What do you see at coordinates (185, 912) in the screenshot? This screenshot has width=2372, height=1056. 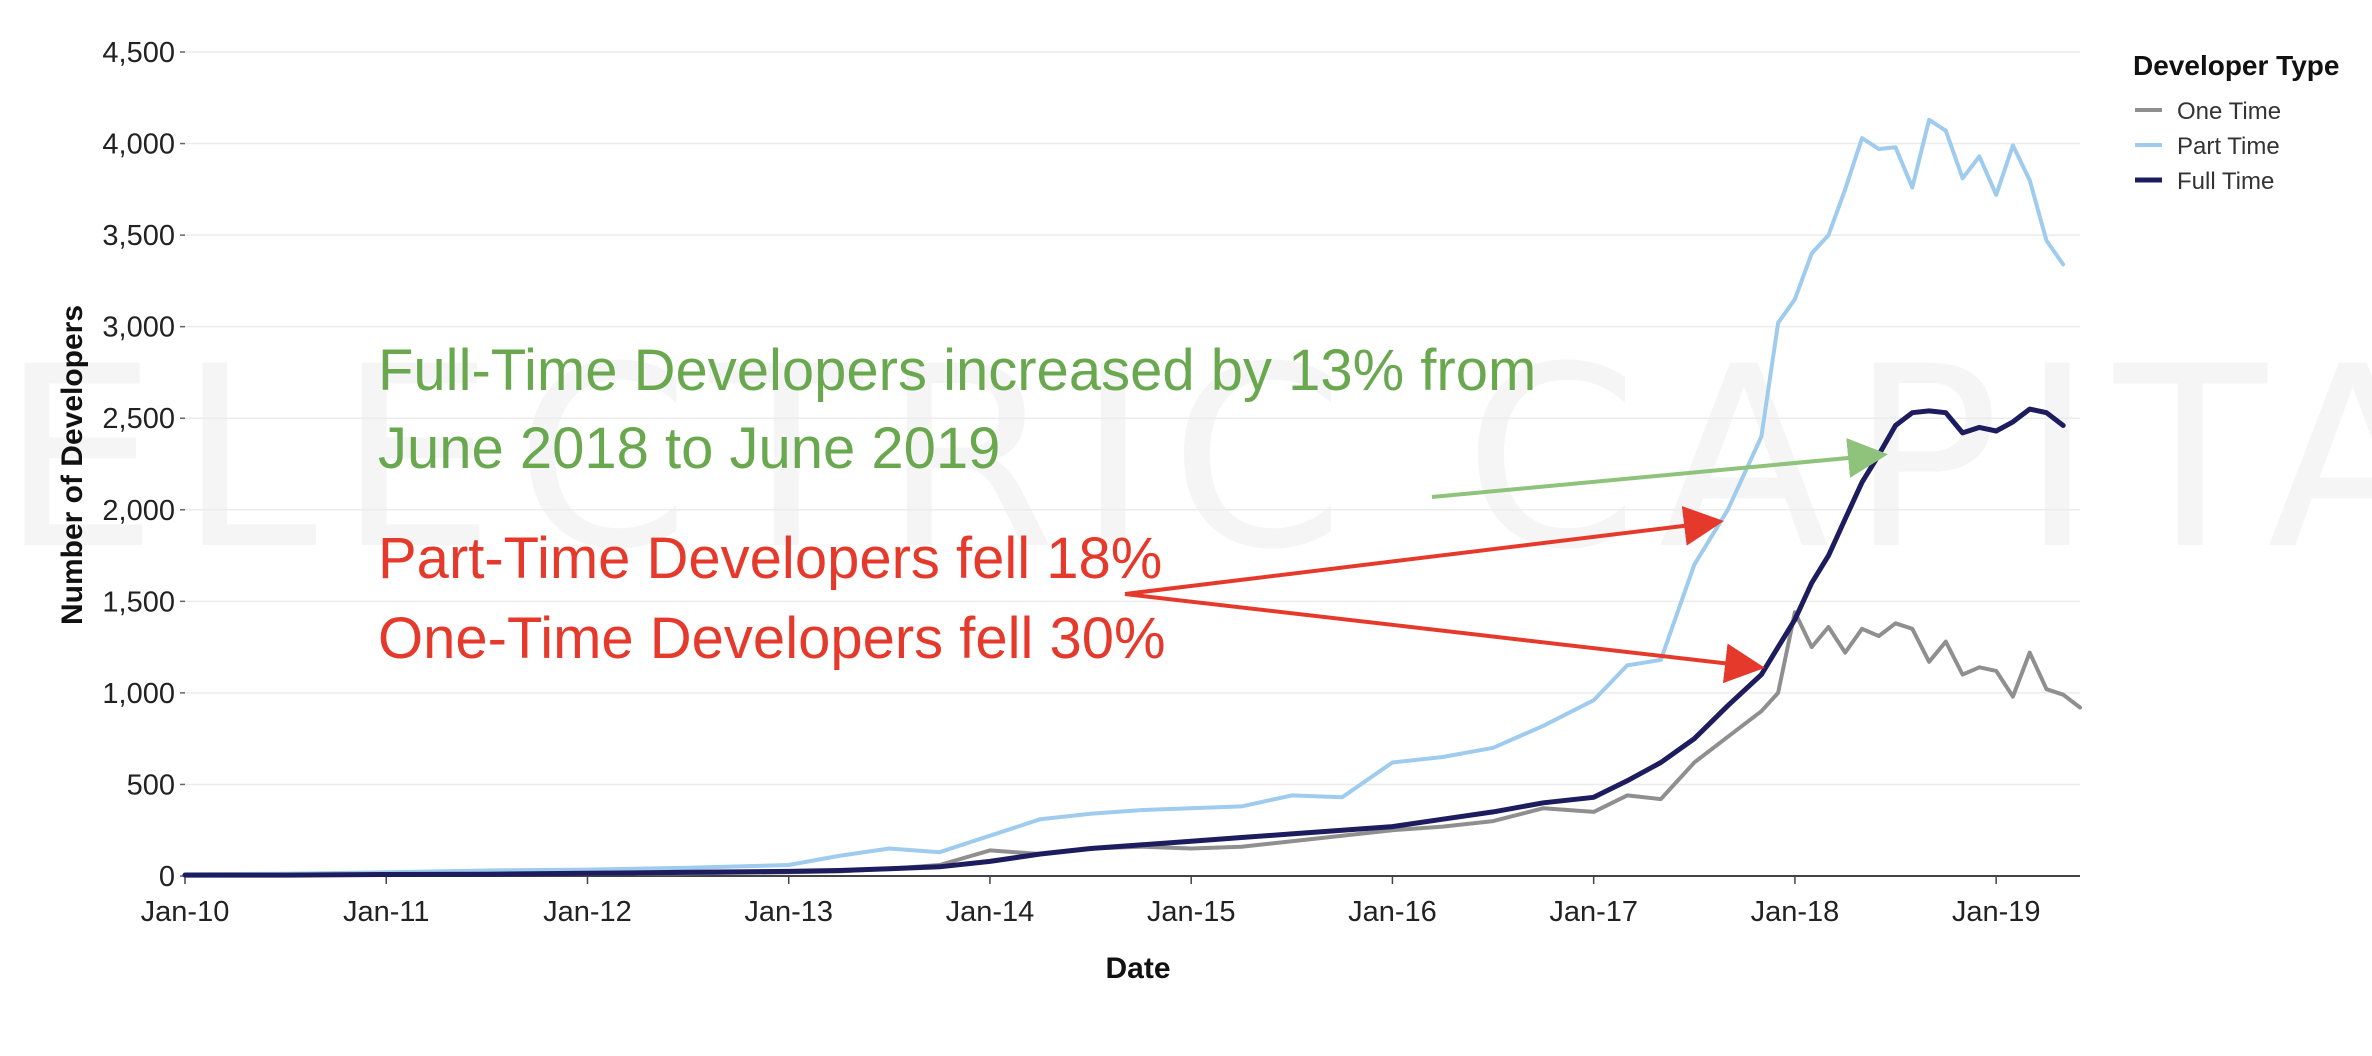 I see `x-tick-label: Jan-10` at bounding box center [185, 912].